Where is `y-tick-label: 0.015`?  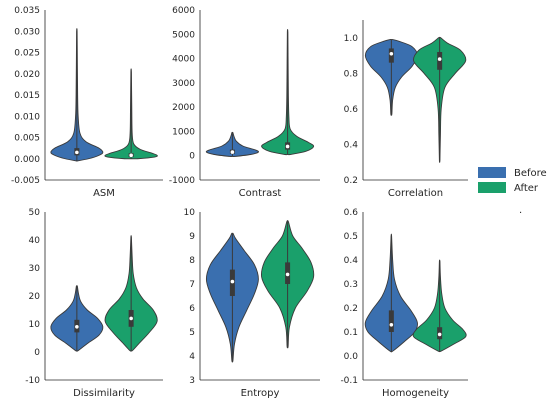 y-tick-label: 0.015 is located at coordinates (27, 96).